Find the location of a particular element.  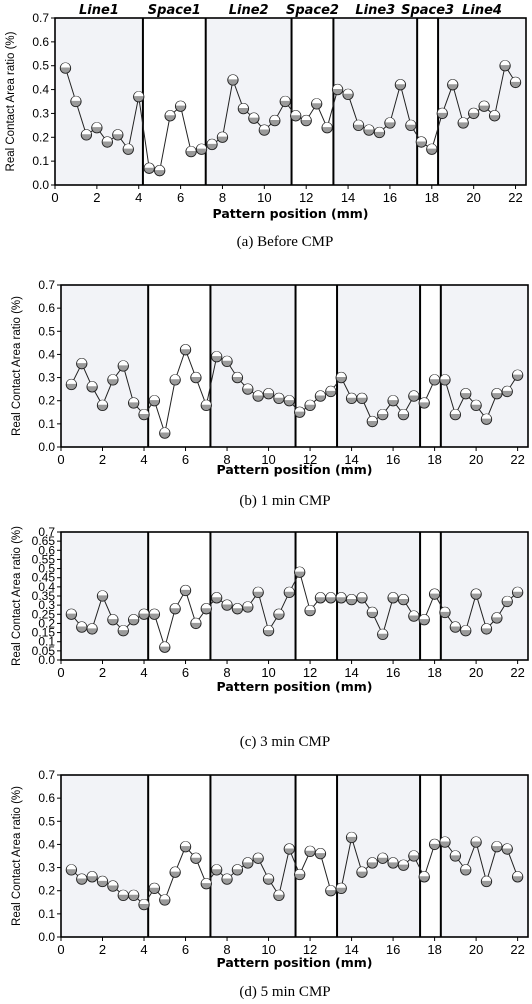

y-tick-label: 0.5 is located at coordinates (40, 66).